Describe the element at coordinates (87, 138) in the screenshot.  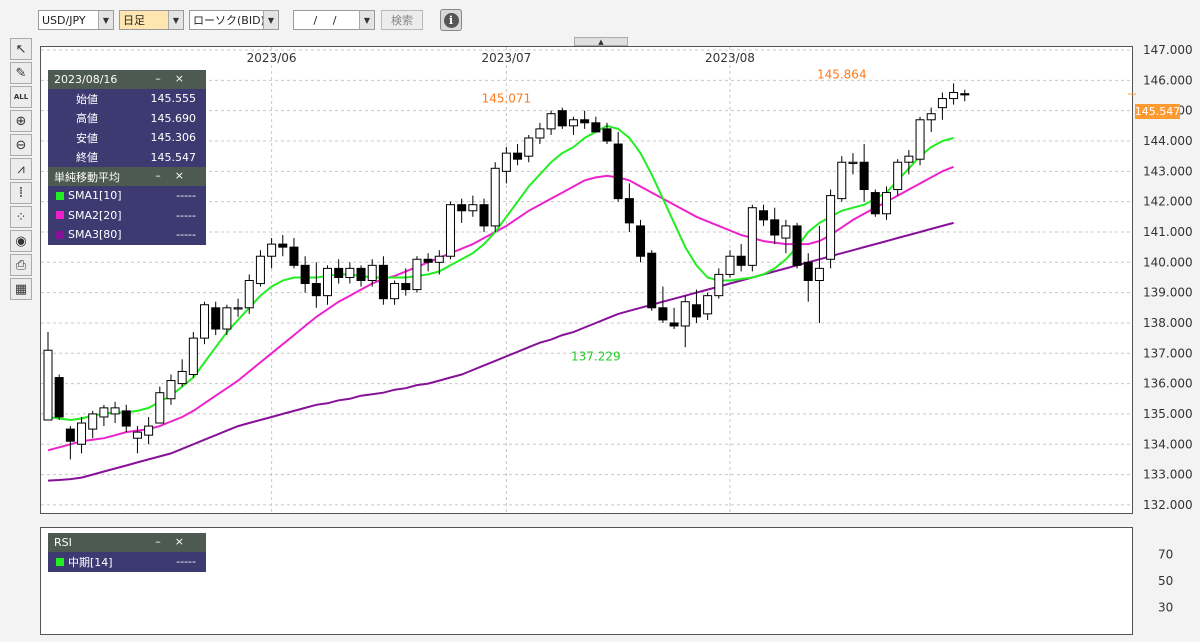
I see `ohlc-label: 安値` at that location.